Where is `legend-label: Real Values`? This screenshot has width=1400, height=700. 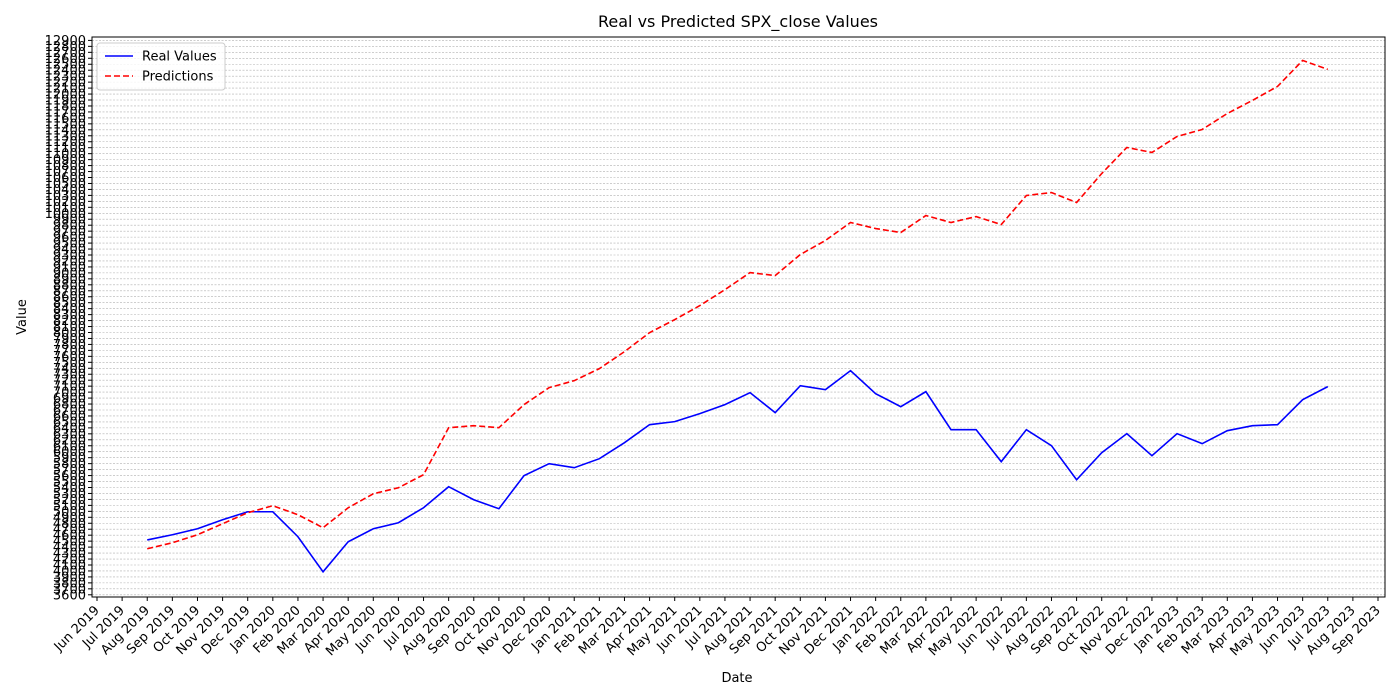 legend-label: Real Values is located at coordinates (179, 57).